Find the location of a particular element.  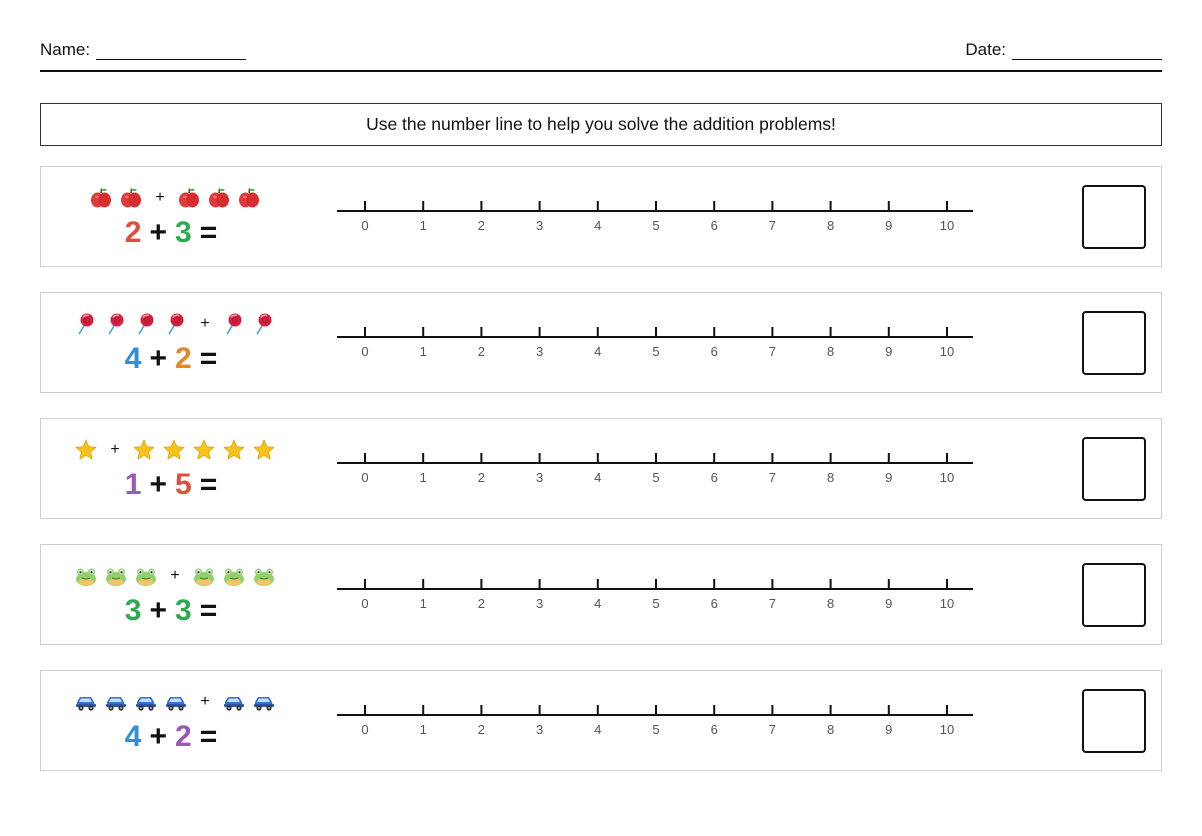

addend-first: 4 is located at coordinates (133, 736).